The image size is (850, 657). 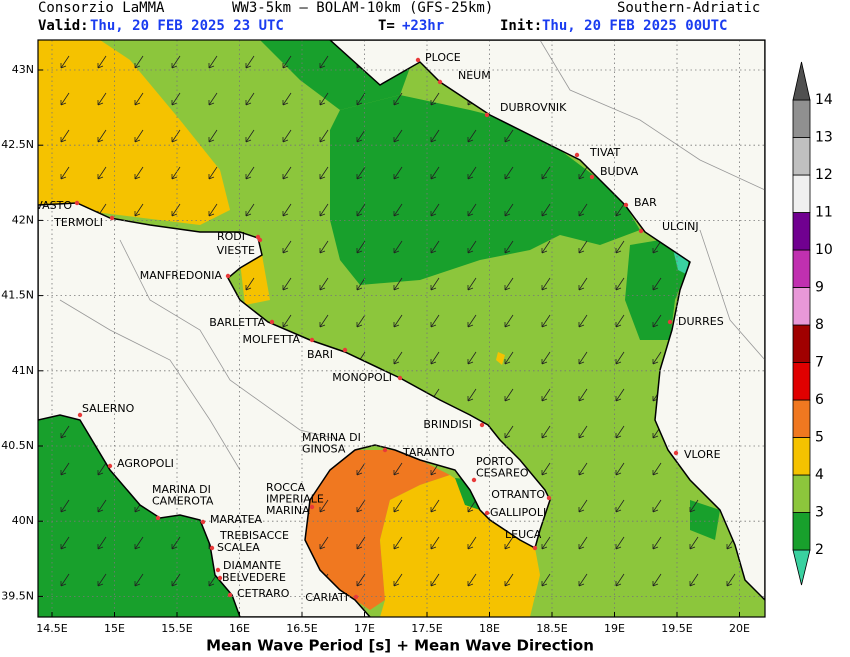 I want to click on init-time: Thu, 20 FEB 2025 00UTC, so click(x=634, y=26).